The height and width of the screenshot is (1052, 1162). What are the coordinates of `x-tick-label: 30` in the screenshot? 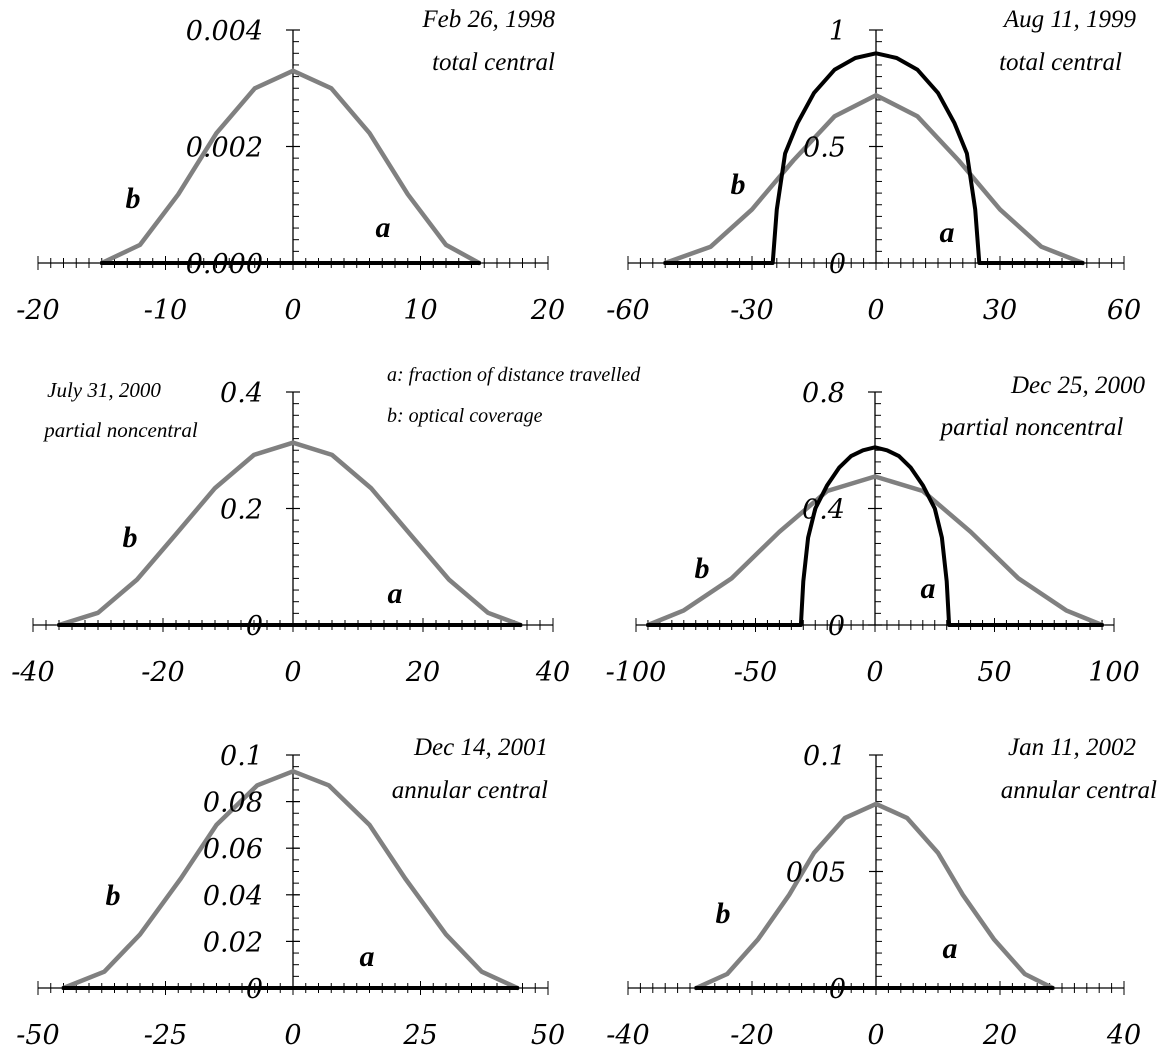 It's located at (1000, 310).